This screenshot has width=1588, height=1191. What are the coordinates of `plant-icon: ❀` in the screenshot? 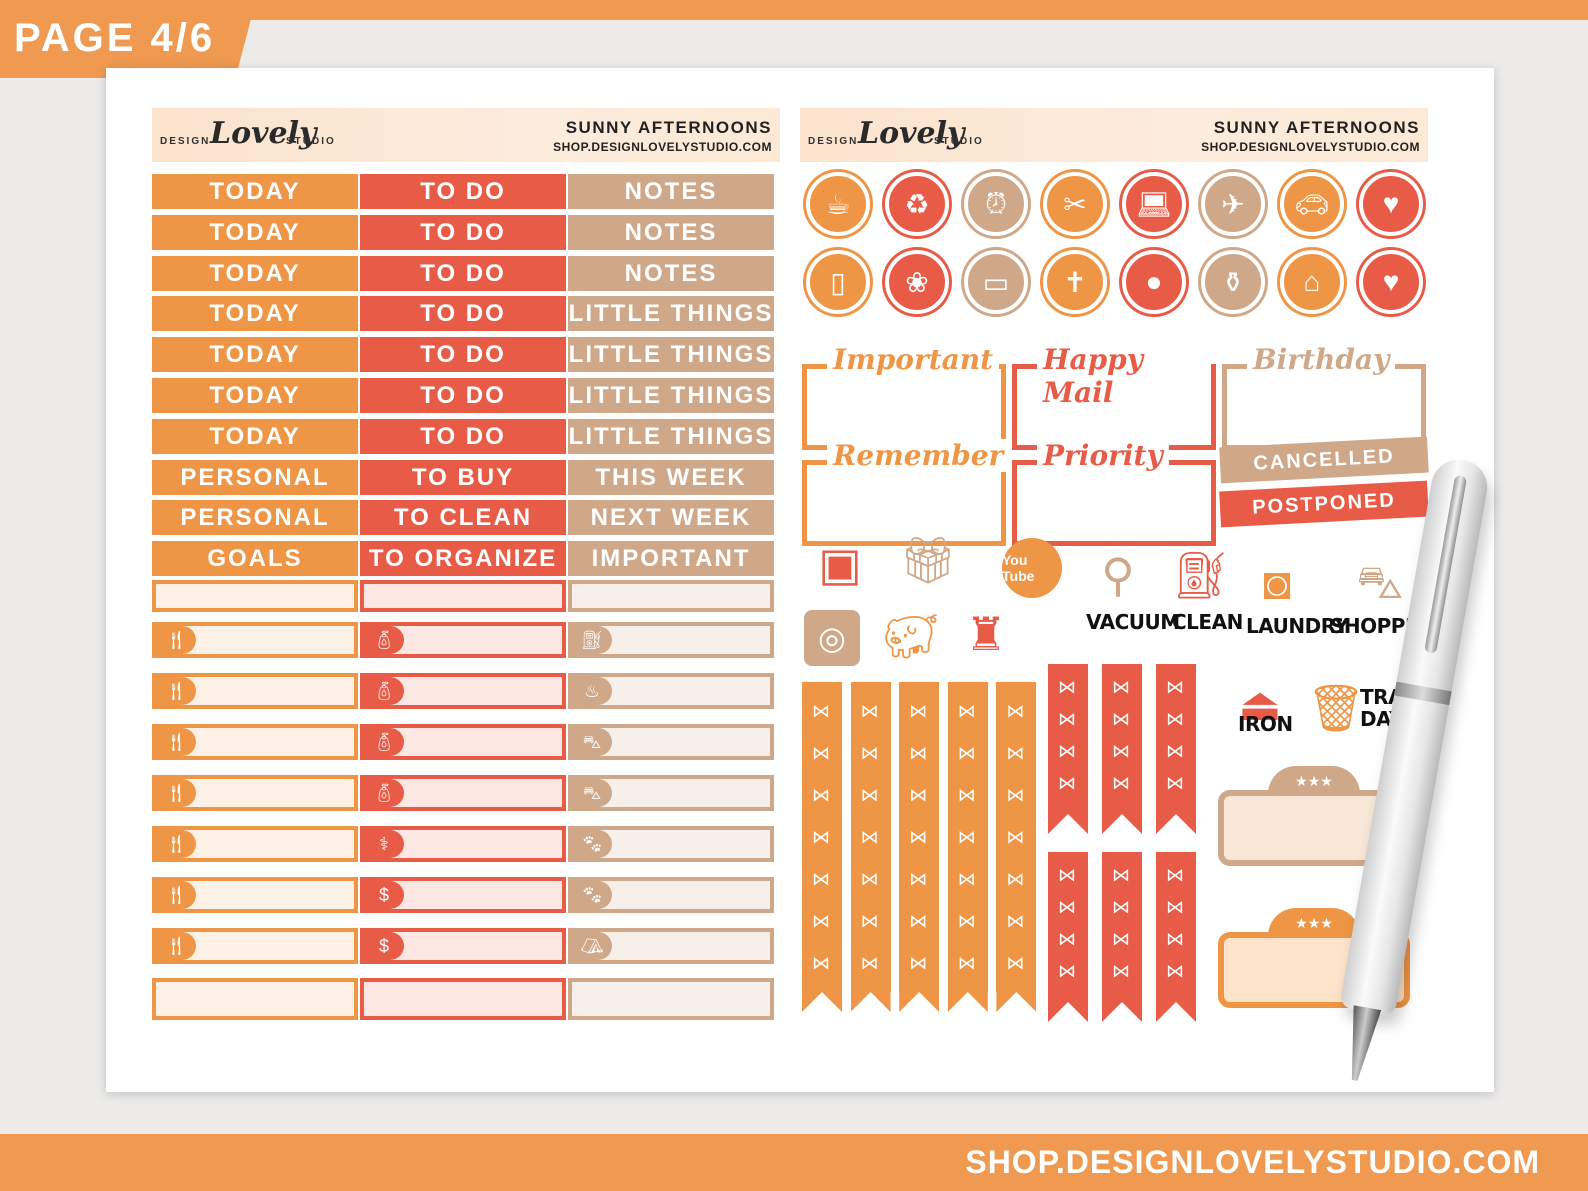 It's located at (917, 282).